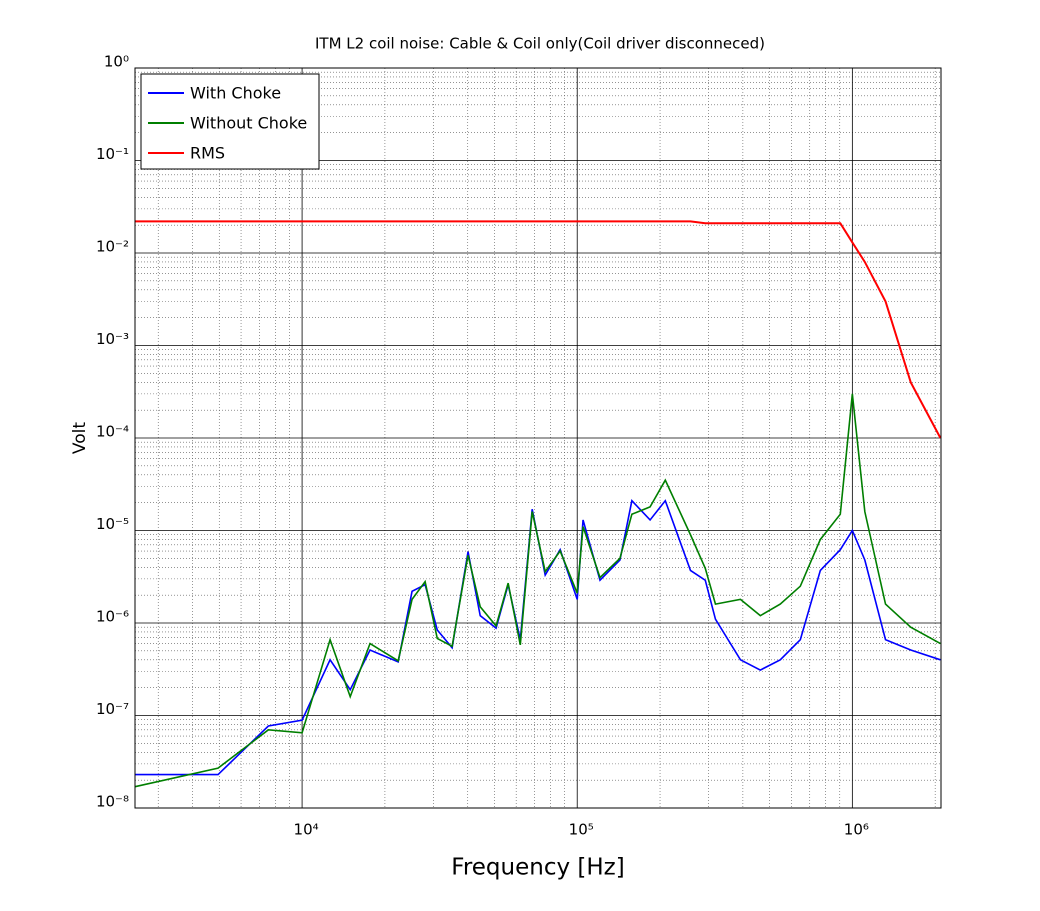  Describe the element at coordinates (581, 830) in the screenshot. I see `x-tick-label: 10⁵` at that location.